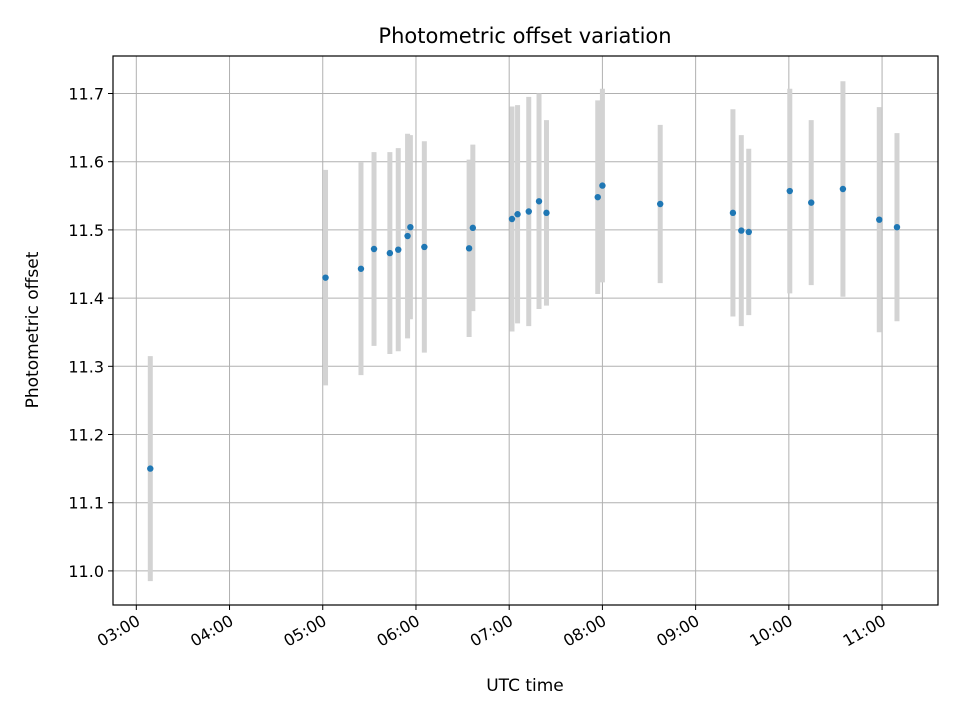  What do you see at coordinates (398, 631) in the screenshot?
I see `x-tick-label: 06:00` at bounding box center [398, 631].